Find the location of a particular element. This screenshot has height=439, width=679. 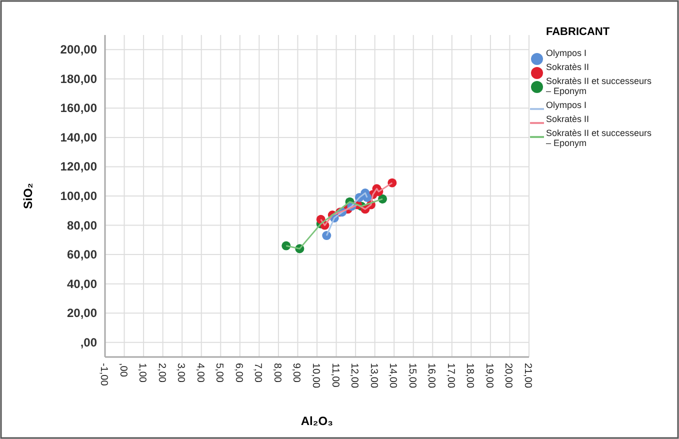

x-tick-label: -1,00 is located at coordinates (103, 374).